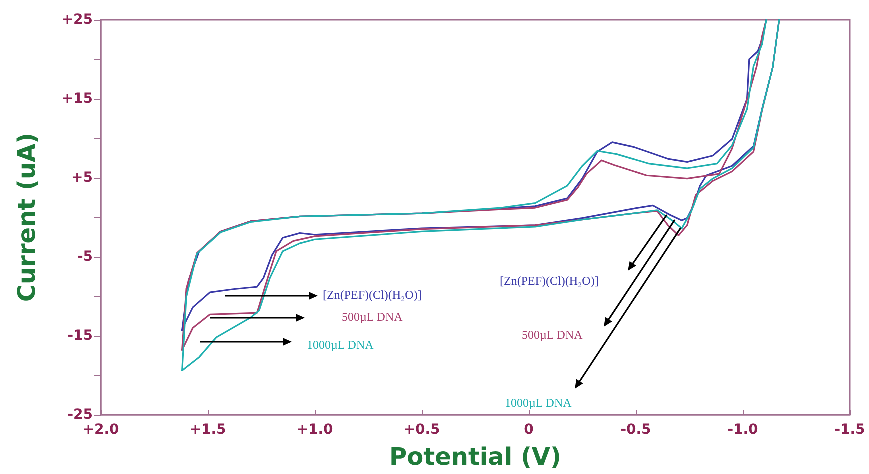  What do you see at coordinates (850, 430) in the screenshot?
I see `x-tick-label: -1.5` at bounding box center [850, 430].